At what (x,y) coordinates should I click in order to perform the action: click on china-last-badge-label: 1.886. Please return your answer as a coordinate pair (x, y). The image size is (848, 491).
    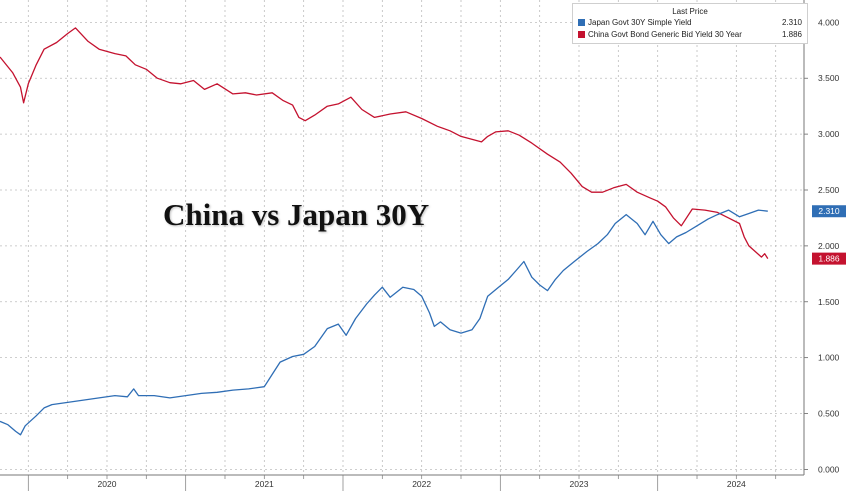
    Looking at the image, I should click on (829, 259).